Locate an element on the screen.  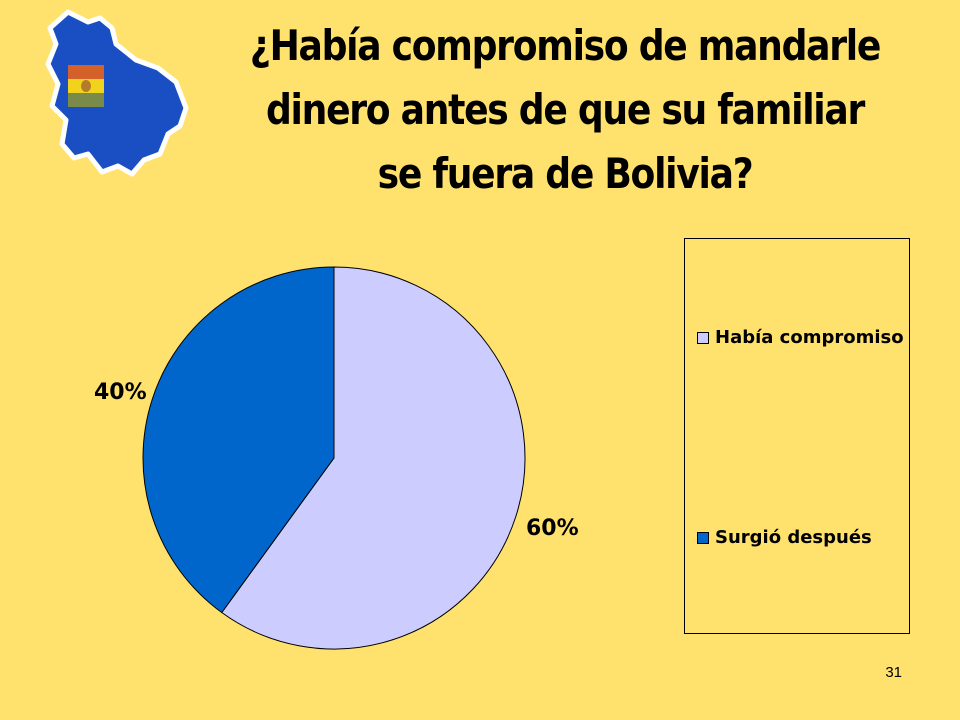
legend-entry-surgio-despues: Surgió después is located at coordinates (784, 537).